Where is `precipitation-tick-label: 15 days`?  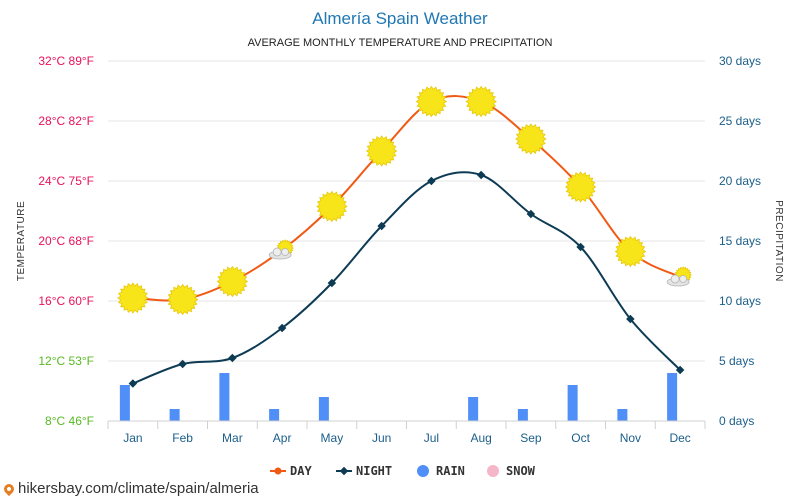
precipitation-tick-label: 15 days is located at coordinates (740, 241).